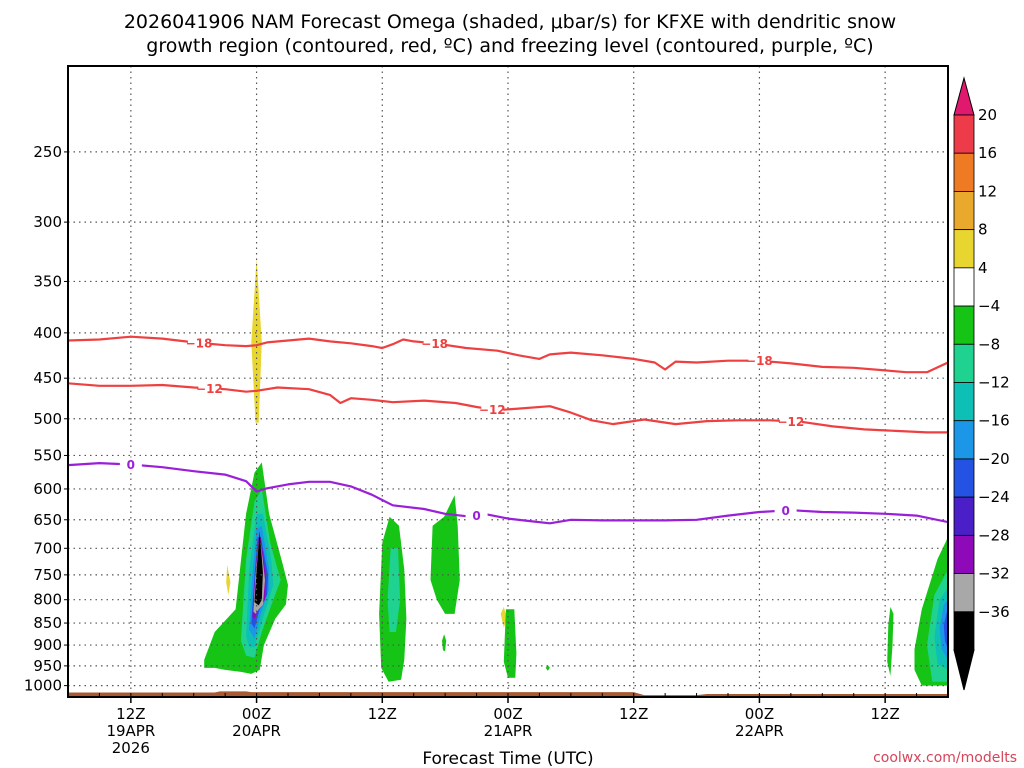 The image size is (1024, 768). What do you see at coordinates (983, 230) in the screenshot?
I see `colorbar-label: 8` at bounding box center [983, 230].